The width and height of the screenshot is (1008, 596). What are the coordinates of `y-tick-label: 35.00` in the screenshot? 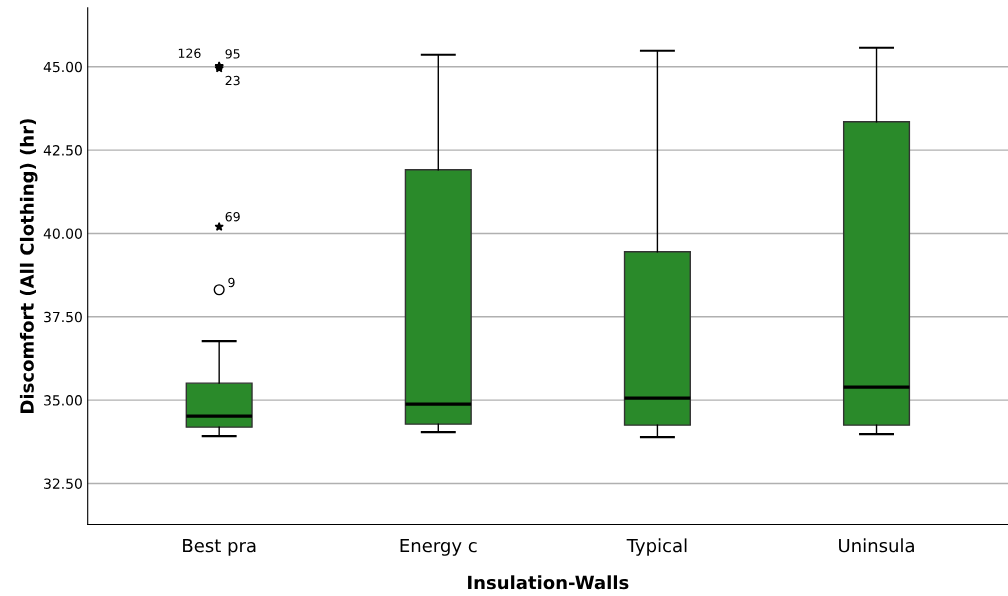 It's located at (63, 400).